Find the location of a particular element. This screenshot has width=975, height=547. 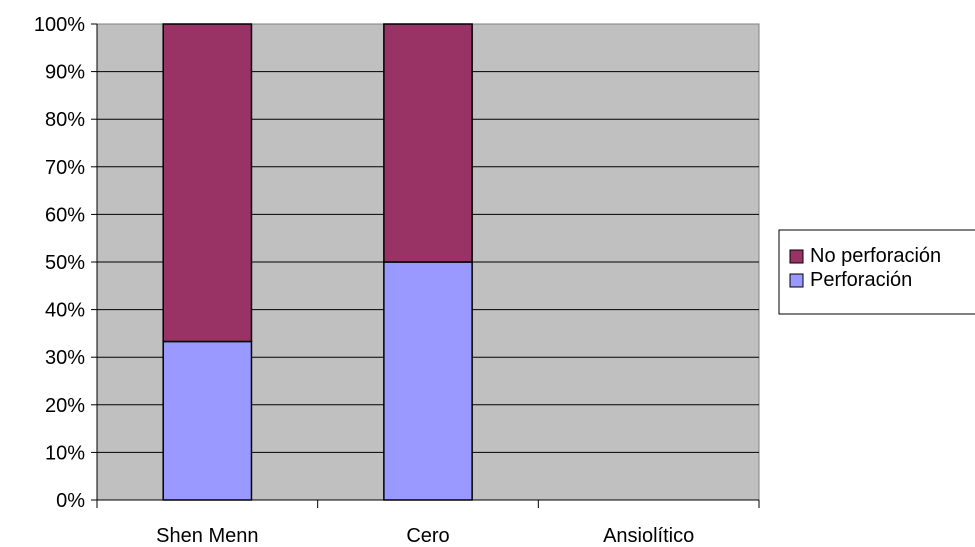

x-tick-label: Ansiolítico is located at coordinates (648, 536).